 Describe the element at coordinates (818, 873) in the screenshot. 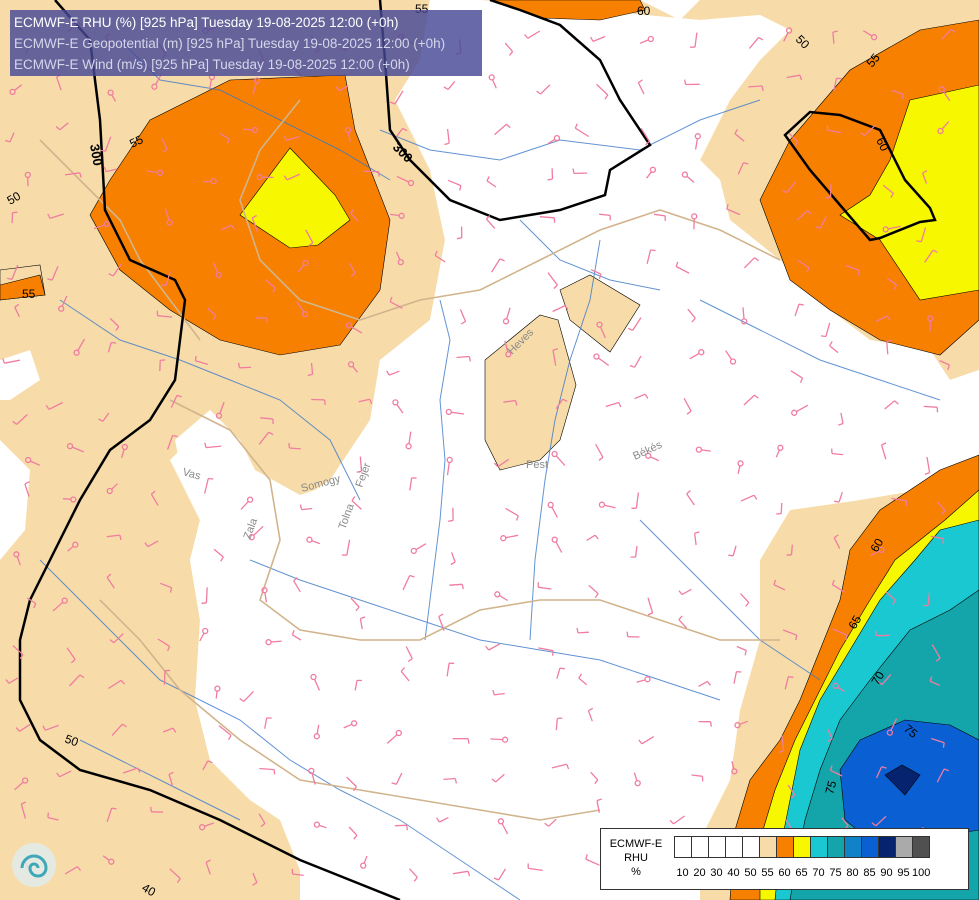

I see `legend-tick-label: 70` at that location.